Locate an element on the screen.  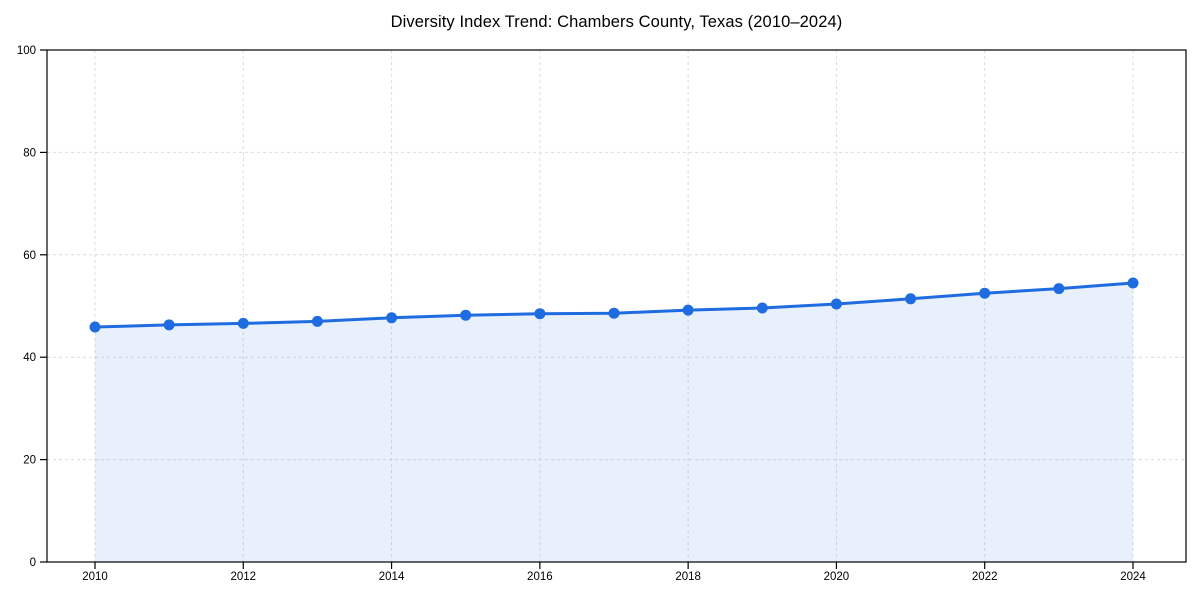
x-tick-label: 2014 is located at coordinates (392, 577).